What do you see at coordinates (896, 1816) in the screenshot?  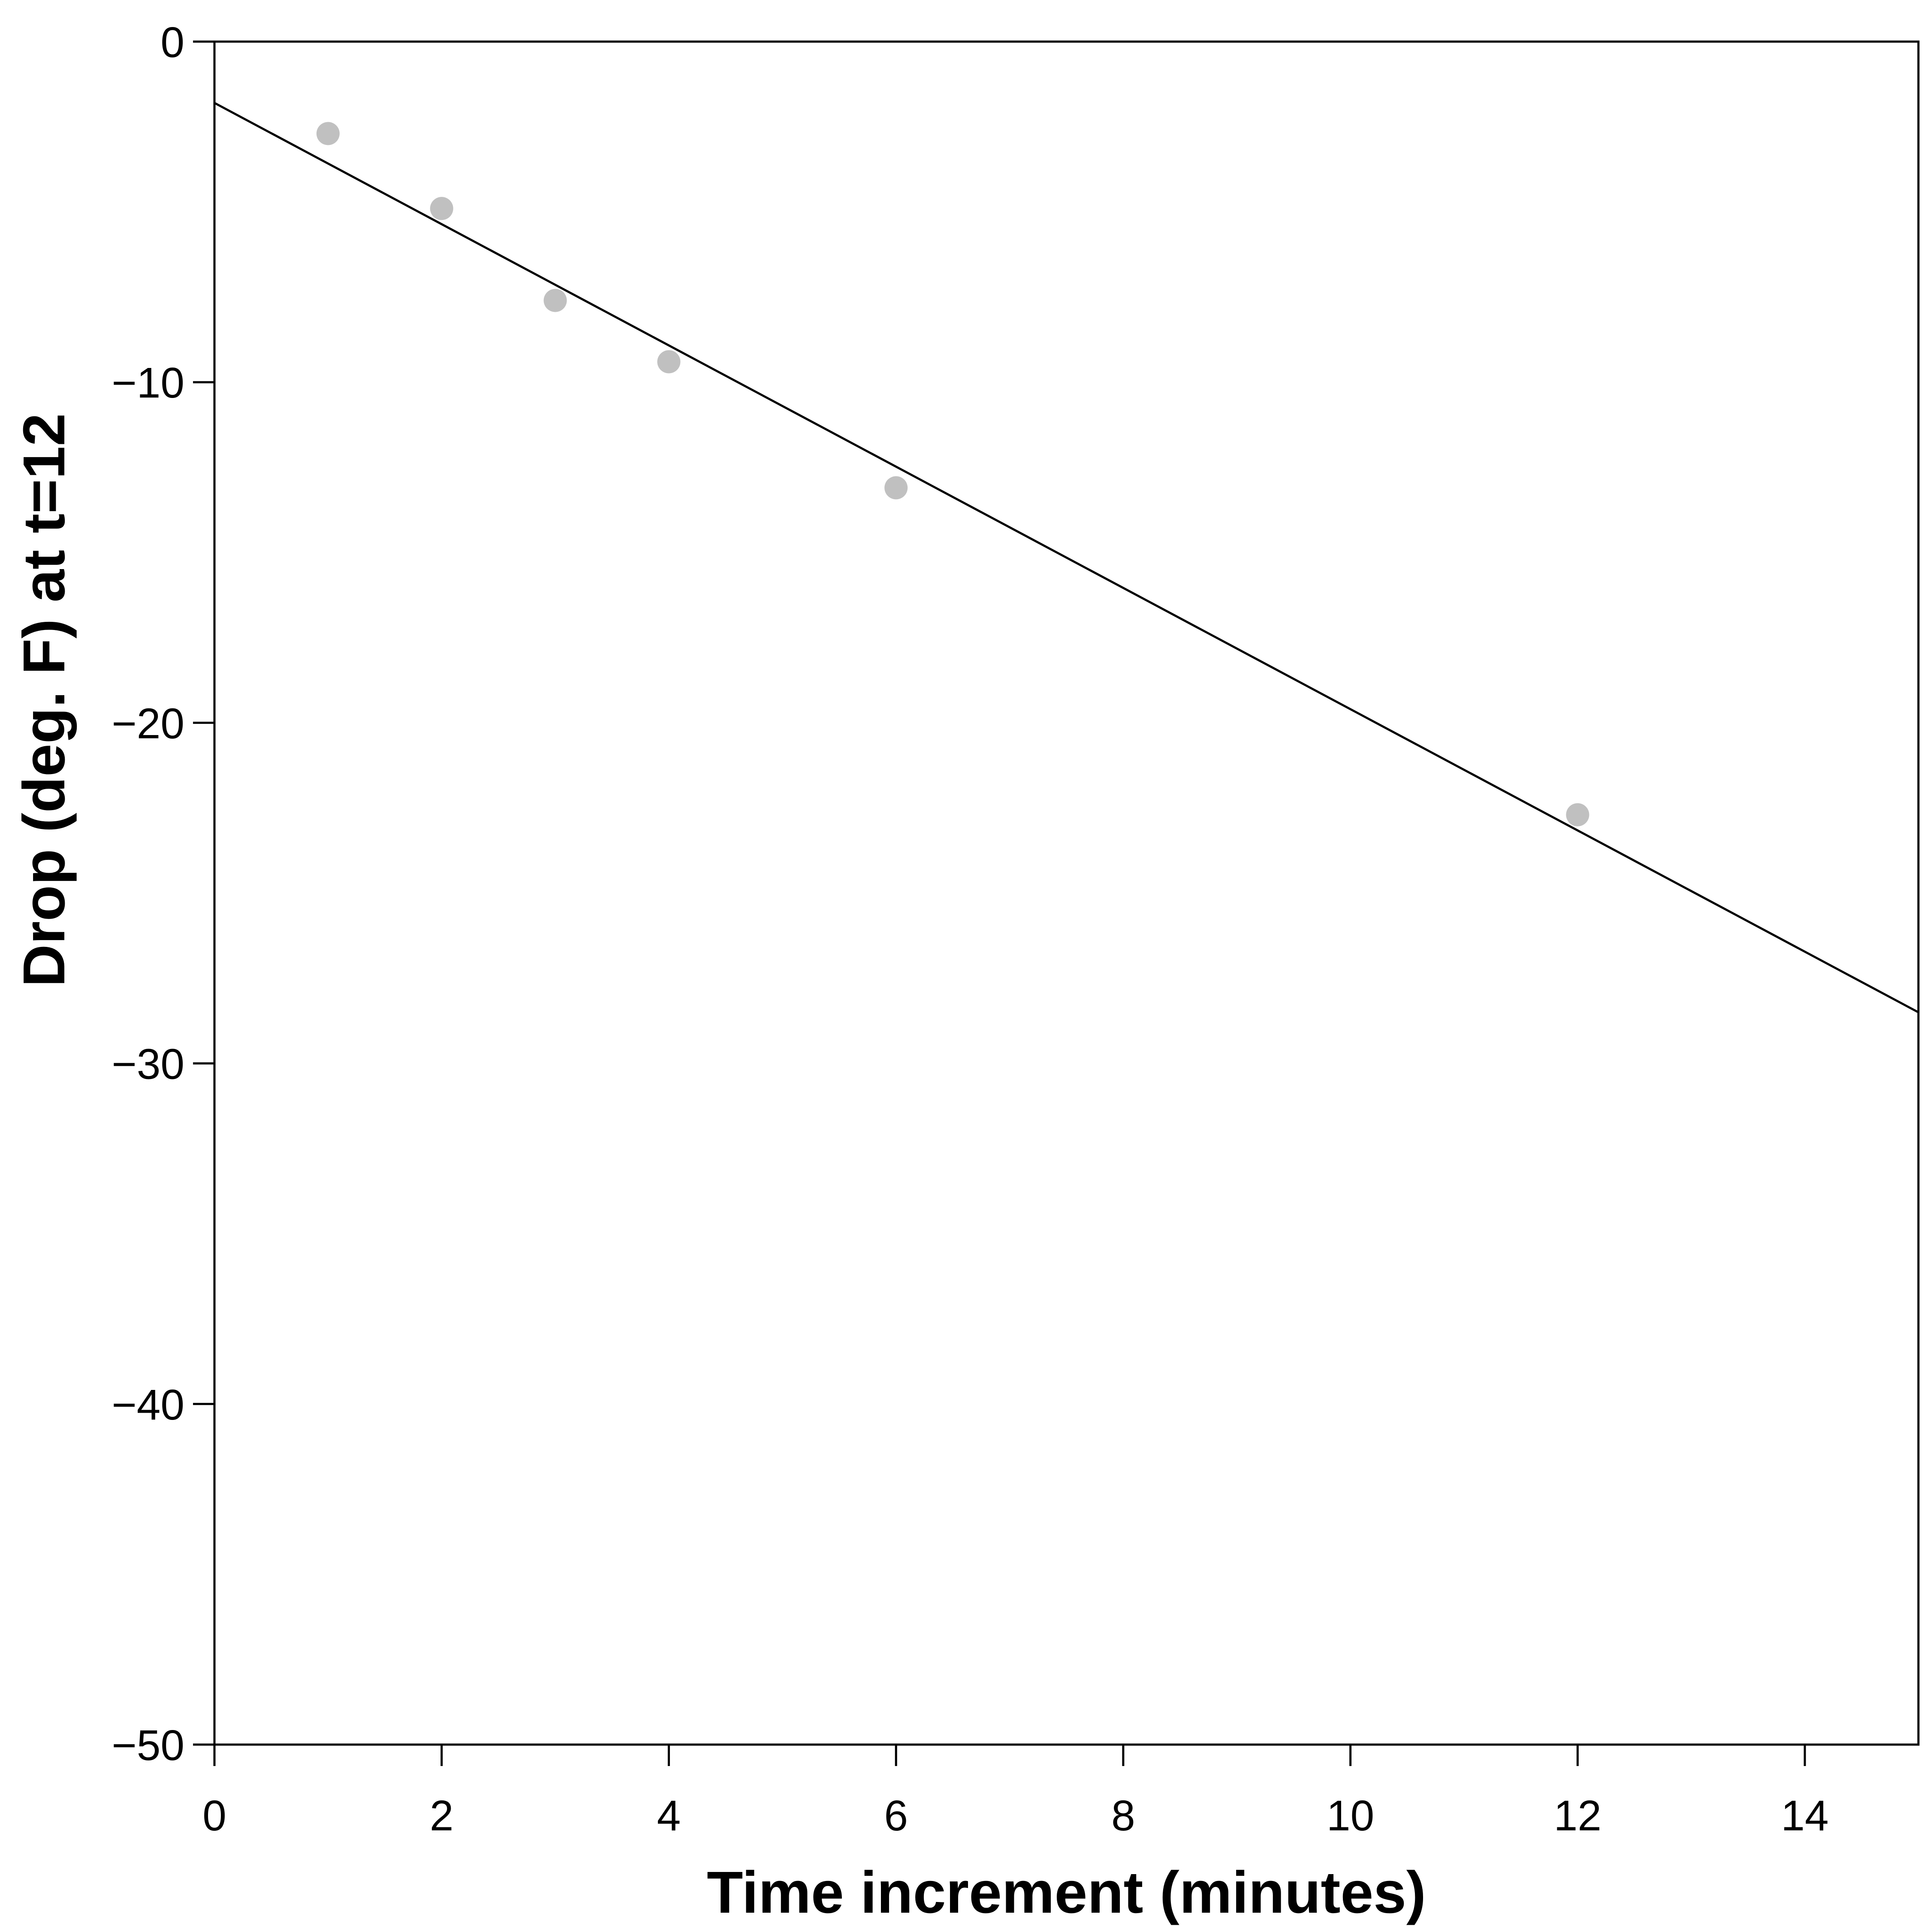 I see `x-tick-label: 6` at bounding box center [896, 1816].